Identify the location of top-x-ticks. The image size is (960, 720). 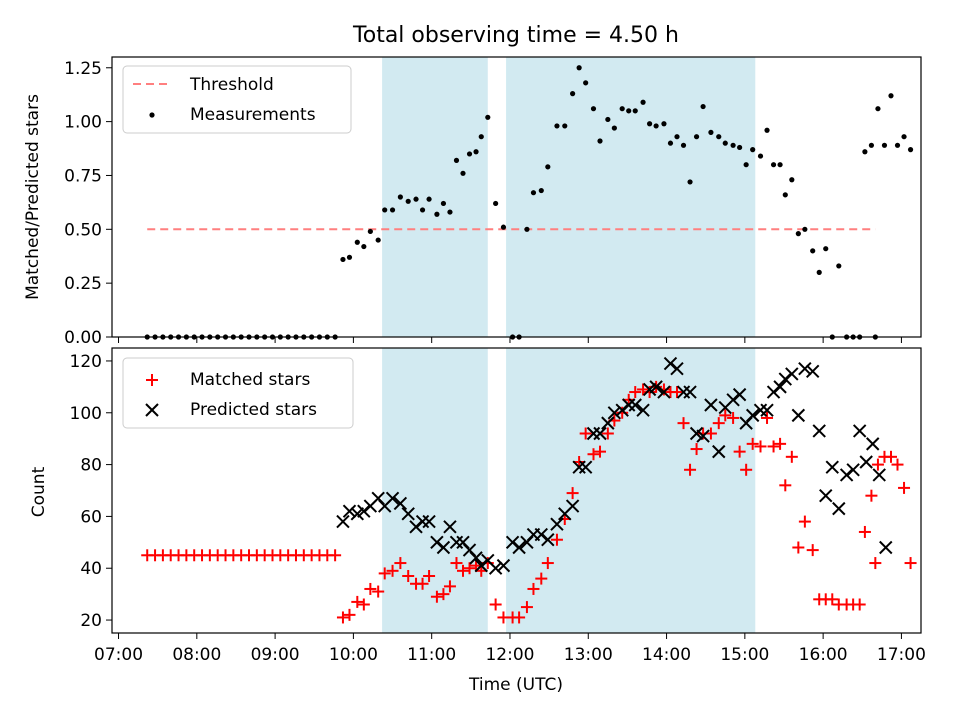
(510, 340).